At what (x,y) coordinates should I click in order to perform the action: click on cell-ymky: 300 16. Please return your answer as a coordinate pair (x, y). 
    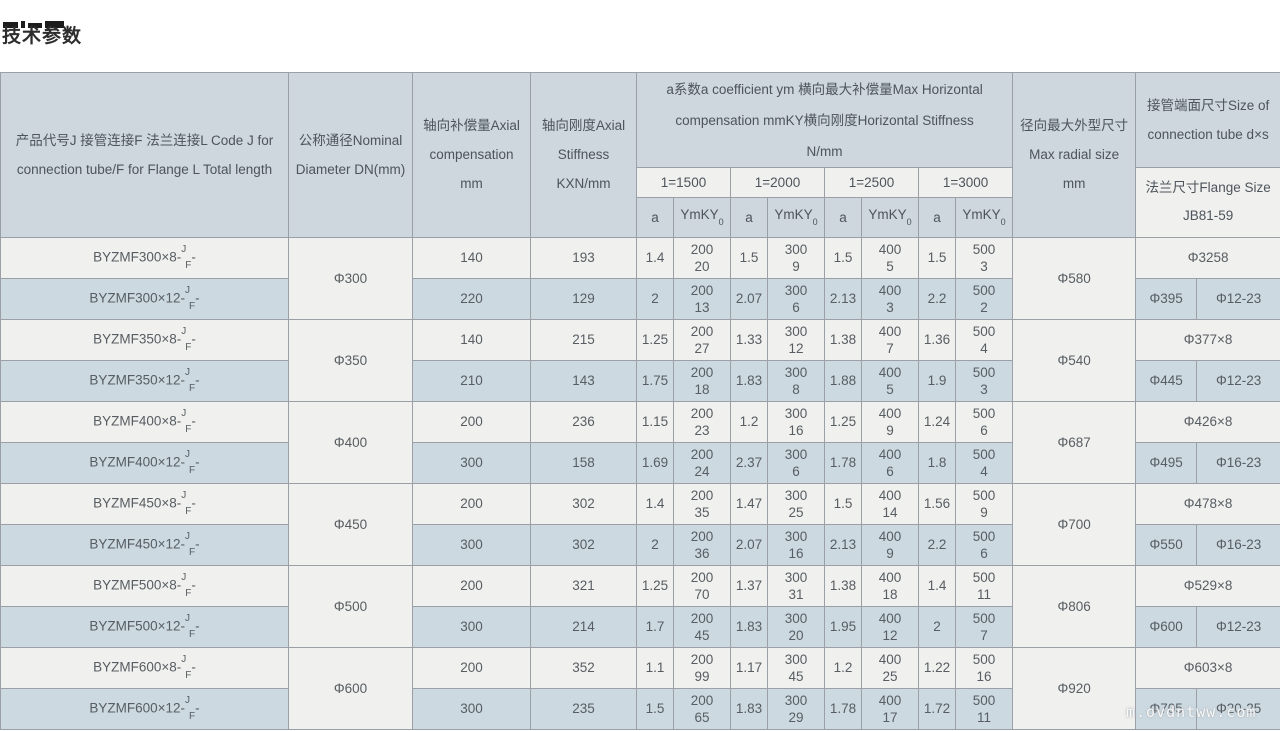
    Looking at the image, I should click on (796, 544).